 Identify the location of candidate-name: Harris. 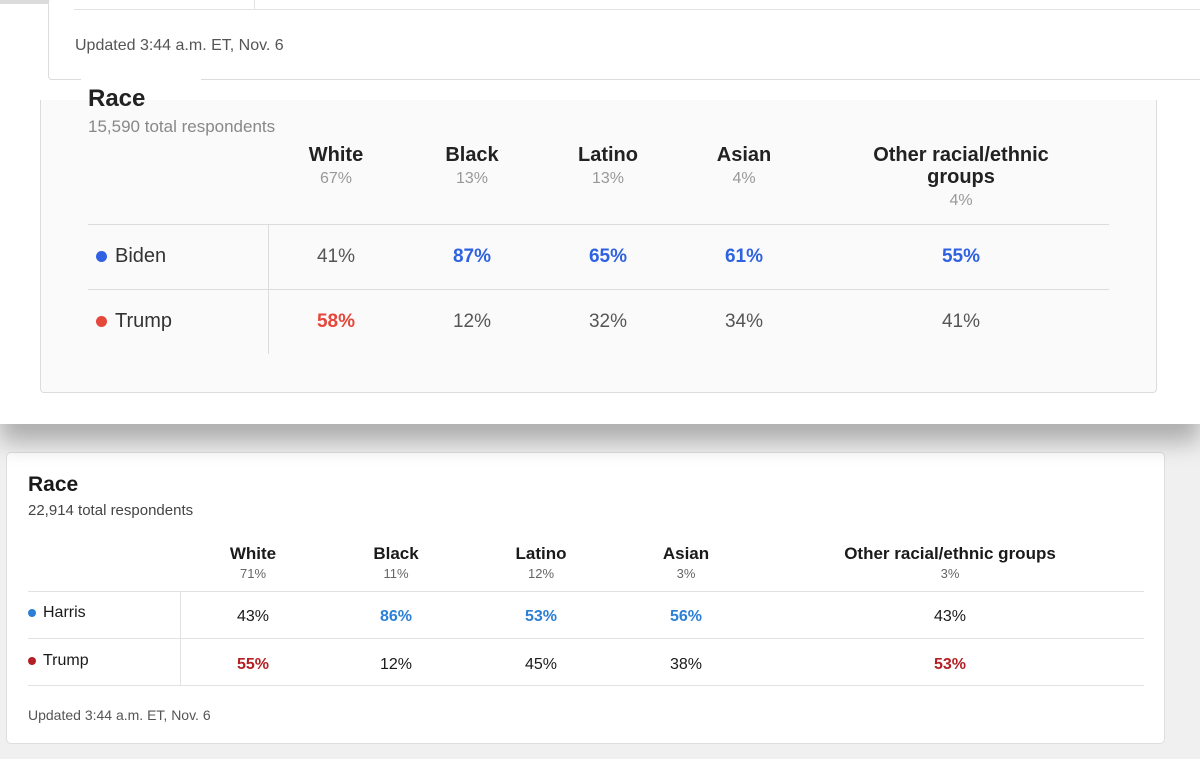
(64, 612).